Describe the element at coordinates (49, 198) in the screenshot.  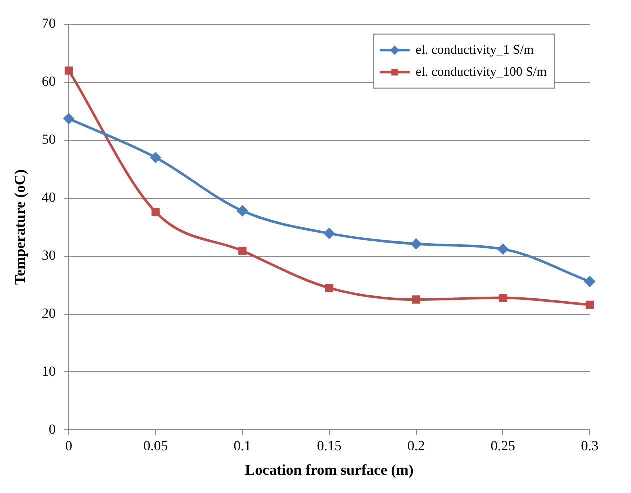
I see `y-tick-label: 40` at that location.